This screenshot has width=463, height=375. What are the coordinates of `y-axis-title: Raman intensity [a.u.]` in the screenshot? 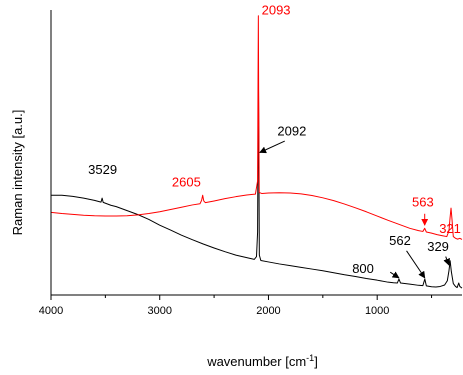 It's located at (17, 173).